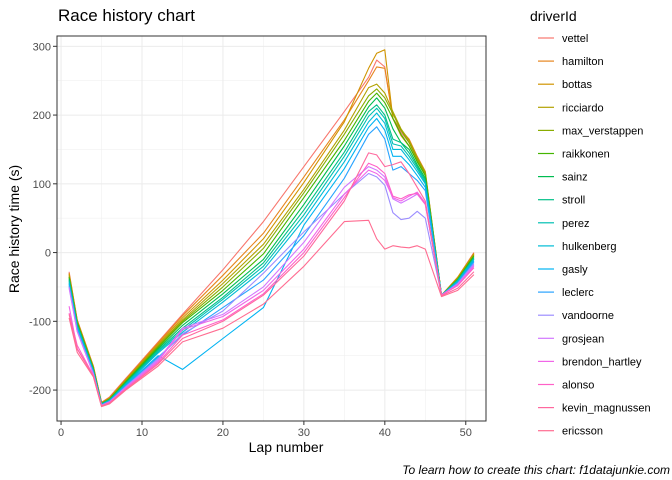  What do you see at coordinates (40, 391) in the screenshot?
I see `y-tick-label: -200` at bounding box center [40, 391].